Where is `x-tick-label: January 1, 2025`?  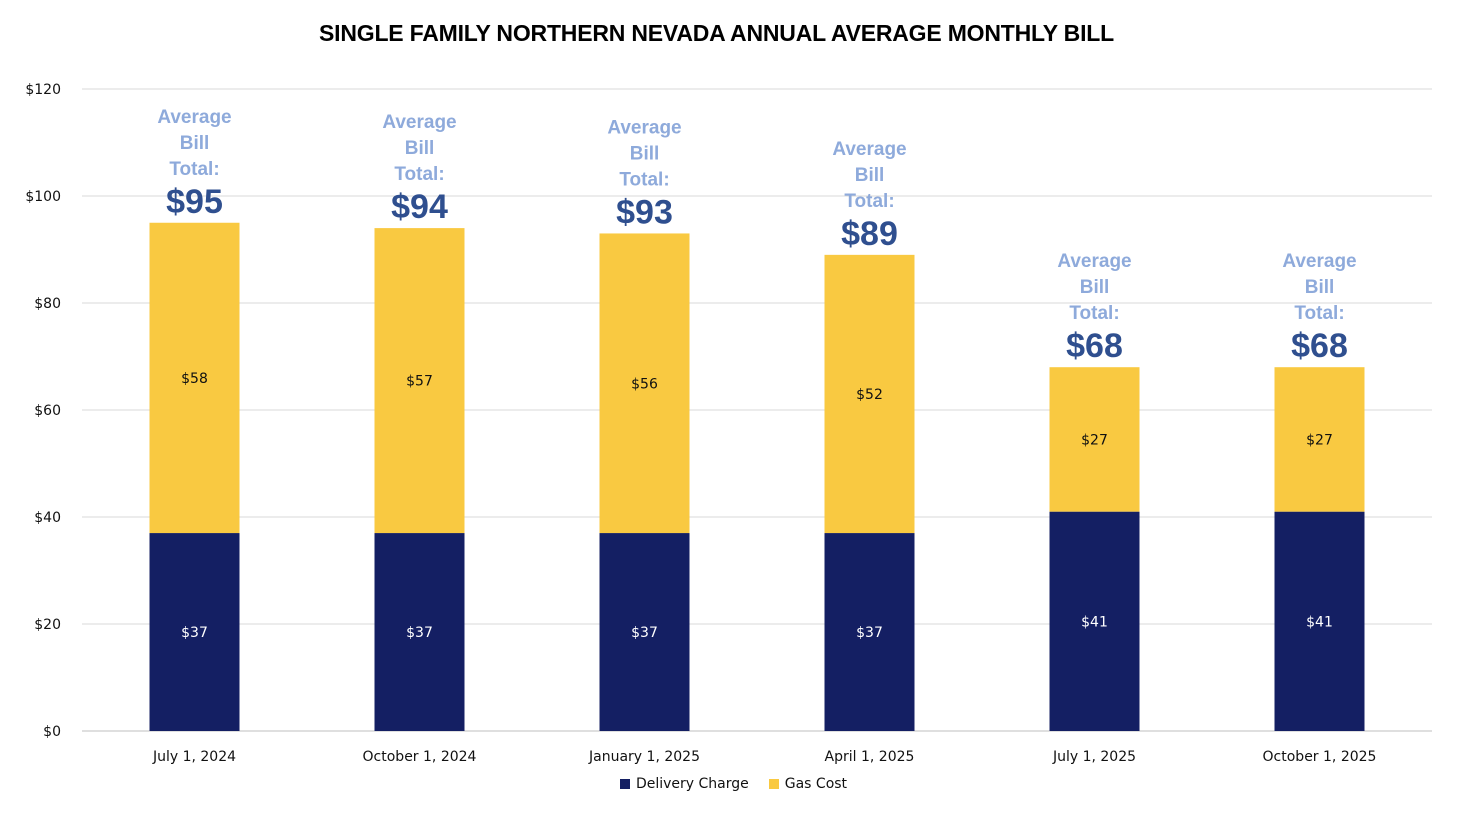 x-tick-label: January 1, 2025 is located at coordinates (644, 757).